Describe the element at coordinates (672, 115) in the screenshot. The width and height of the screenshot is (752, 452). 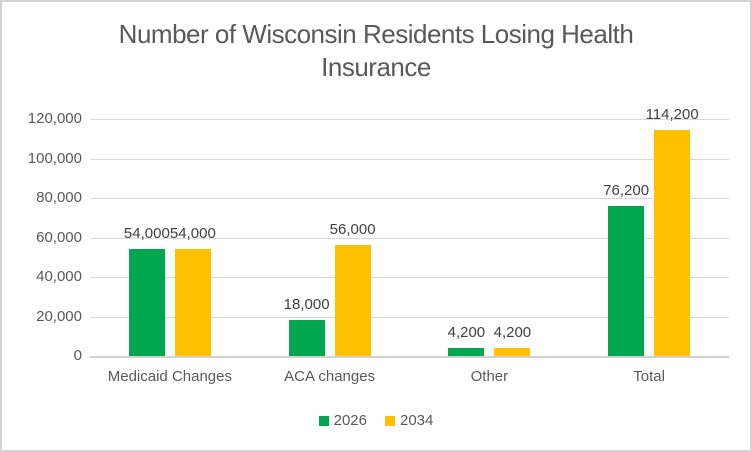
I see `bar-label-2034-total: 114,200` at that location.